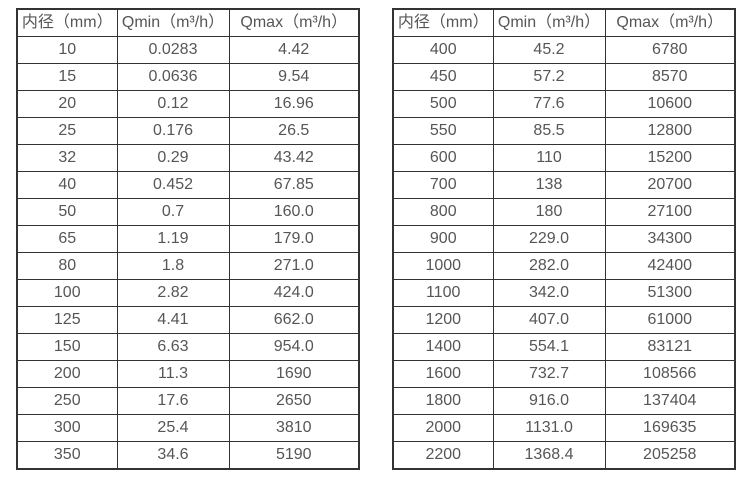 This screenshot has height=483, width=750. I want to click on table-row: 100 2.82 424.0, so click(188, 293).